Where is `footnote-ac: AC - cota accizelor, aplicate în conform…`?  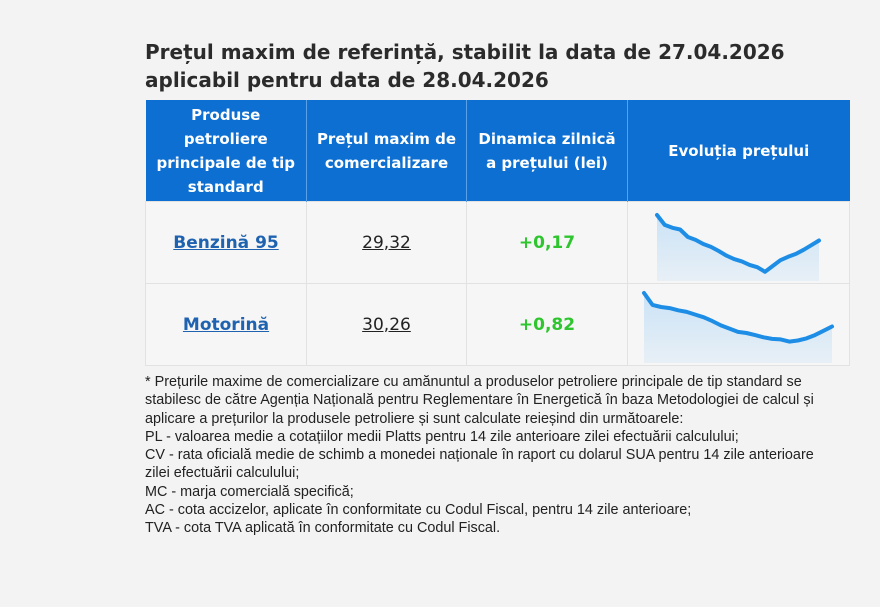 footnote-ac: AC - cota accizelor, aplicate în conform… is located at coordinates (418, 510).